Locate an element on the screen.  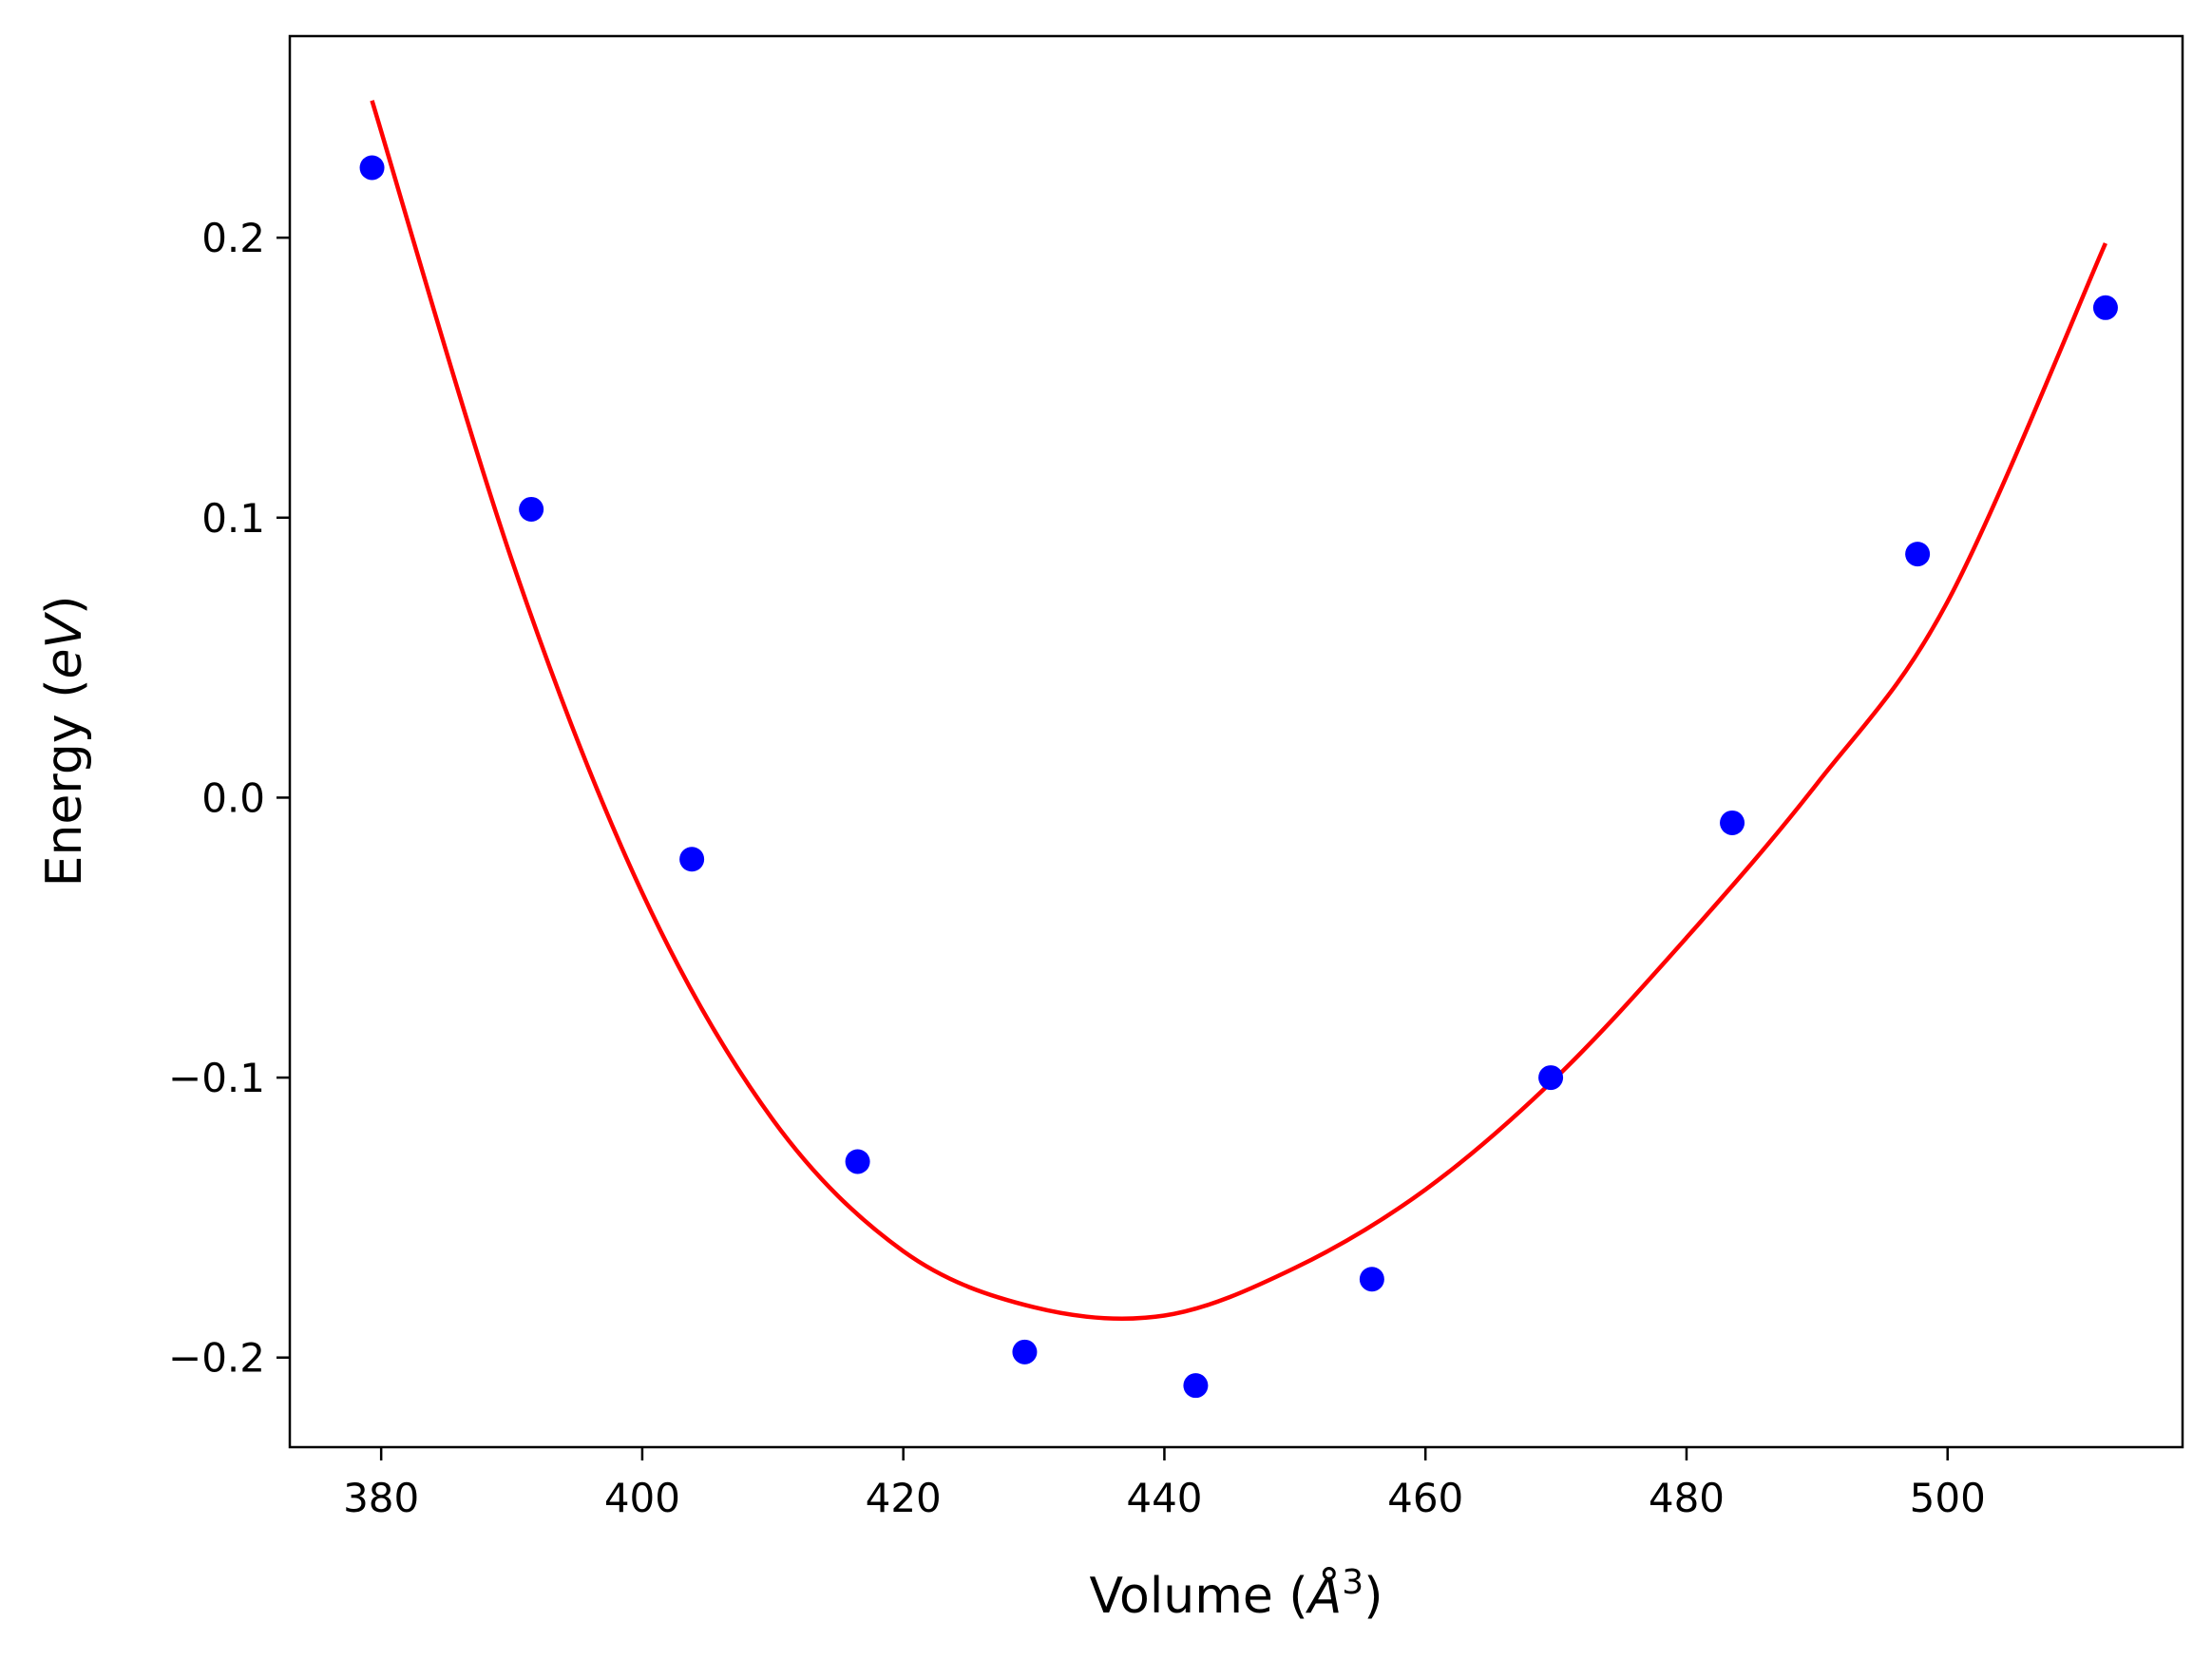
x-axis-ticks: 380 400 420 440 460 480 500 is located at coordinates (1164, 1484).